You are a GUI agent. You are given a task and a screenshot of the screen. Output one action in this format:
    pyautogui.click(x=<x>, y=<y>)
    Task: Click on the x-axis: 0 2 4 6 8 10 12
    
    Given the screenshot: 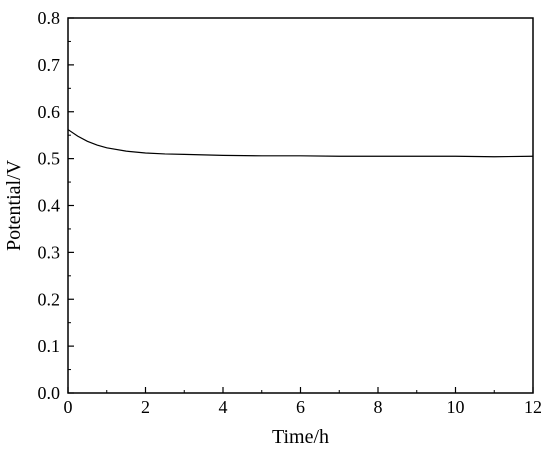 What is the action you would take?
    pyautogui.click(x=303, y=402)
    